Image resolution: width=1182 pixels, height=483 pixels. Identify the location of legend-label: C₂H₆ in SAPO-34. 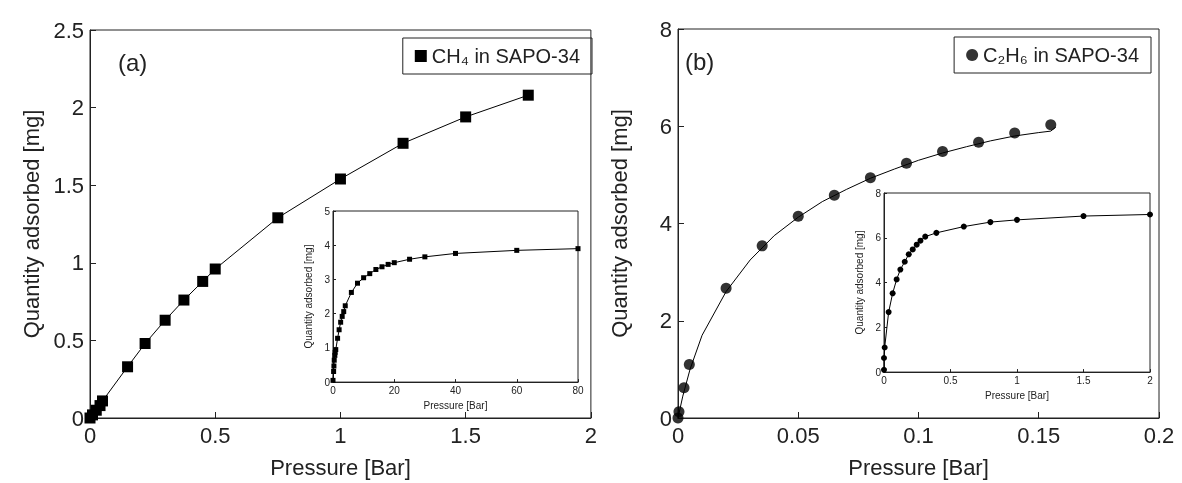
(1061, 55).